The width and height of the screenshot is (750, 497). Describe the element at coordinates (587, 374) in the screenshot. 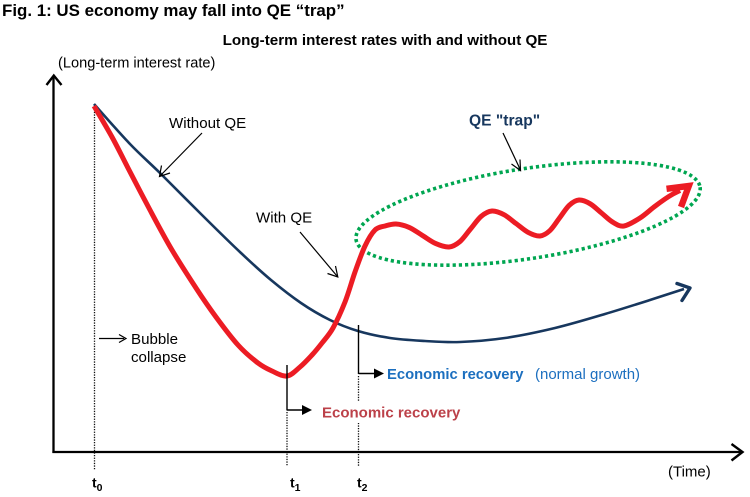

I see `svg-text: (normal growth)` at that location.